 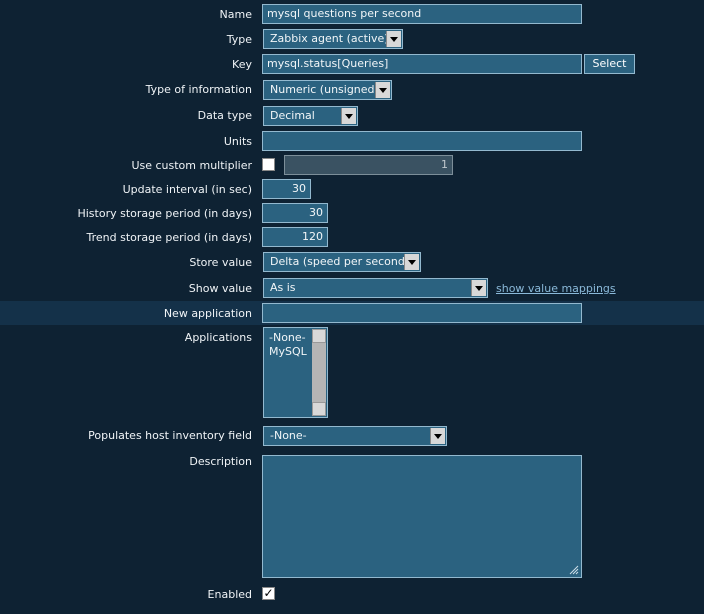 What do you see at coordinates (220, 262) in the screenshot?
I see `store-value-label: Store value` at bounding box center [220, 262].